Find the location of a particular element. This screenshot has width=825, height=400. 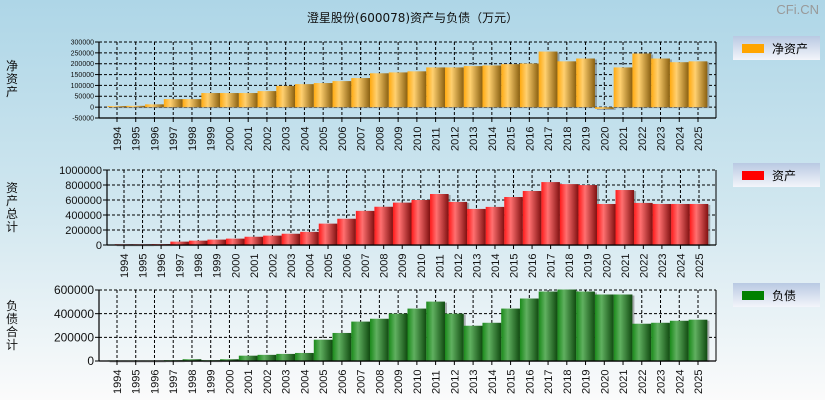

y-tick-label: 800000 is located at coordinates (83, 186).